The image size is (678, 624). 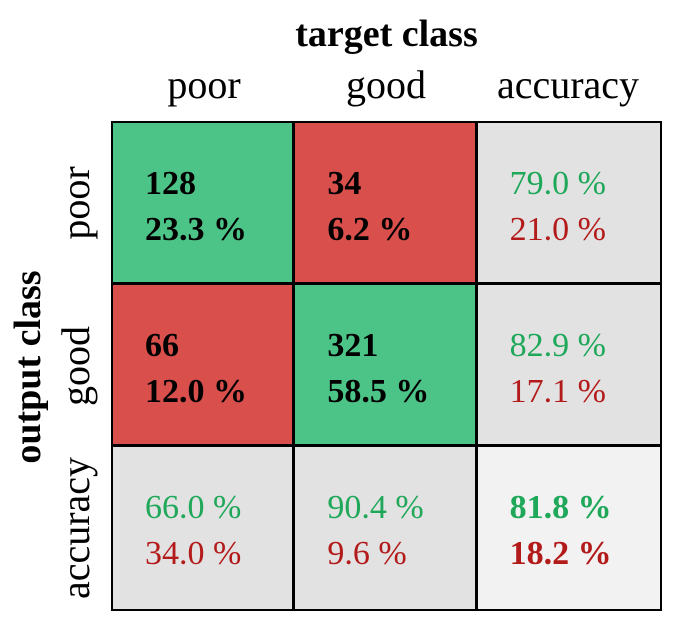 What do you see at coordinates (386, 34) in the screenshot?
I see `x-axis-title: target class` at bounding box center [386, 34].